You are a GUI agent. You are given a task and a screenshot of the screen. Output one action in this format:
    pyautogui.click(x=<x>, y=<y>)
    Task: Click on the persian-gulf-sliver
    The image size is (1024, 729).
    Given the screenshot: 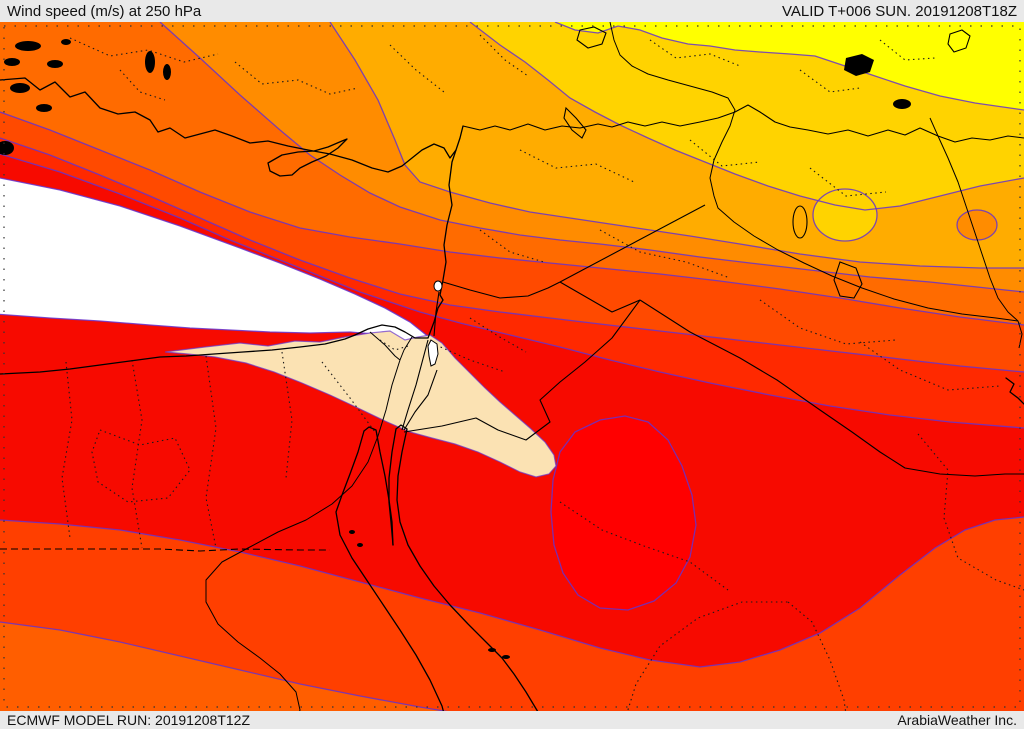 What is the action you would take?
    pyautogui.click(x=1014, y=391)
    